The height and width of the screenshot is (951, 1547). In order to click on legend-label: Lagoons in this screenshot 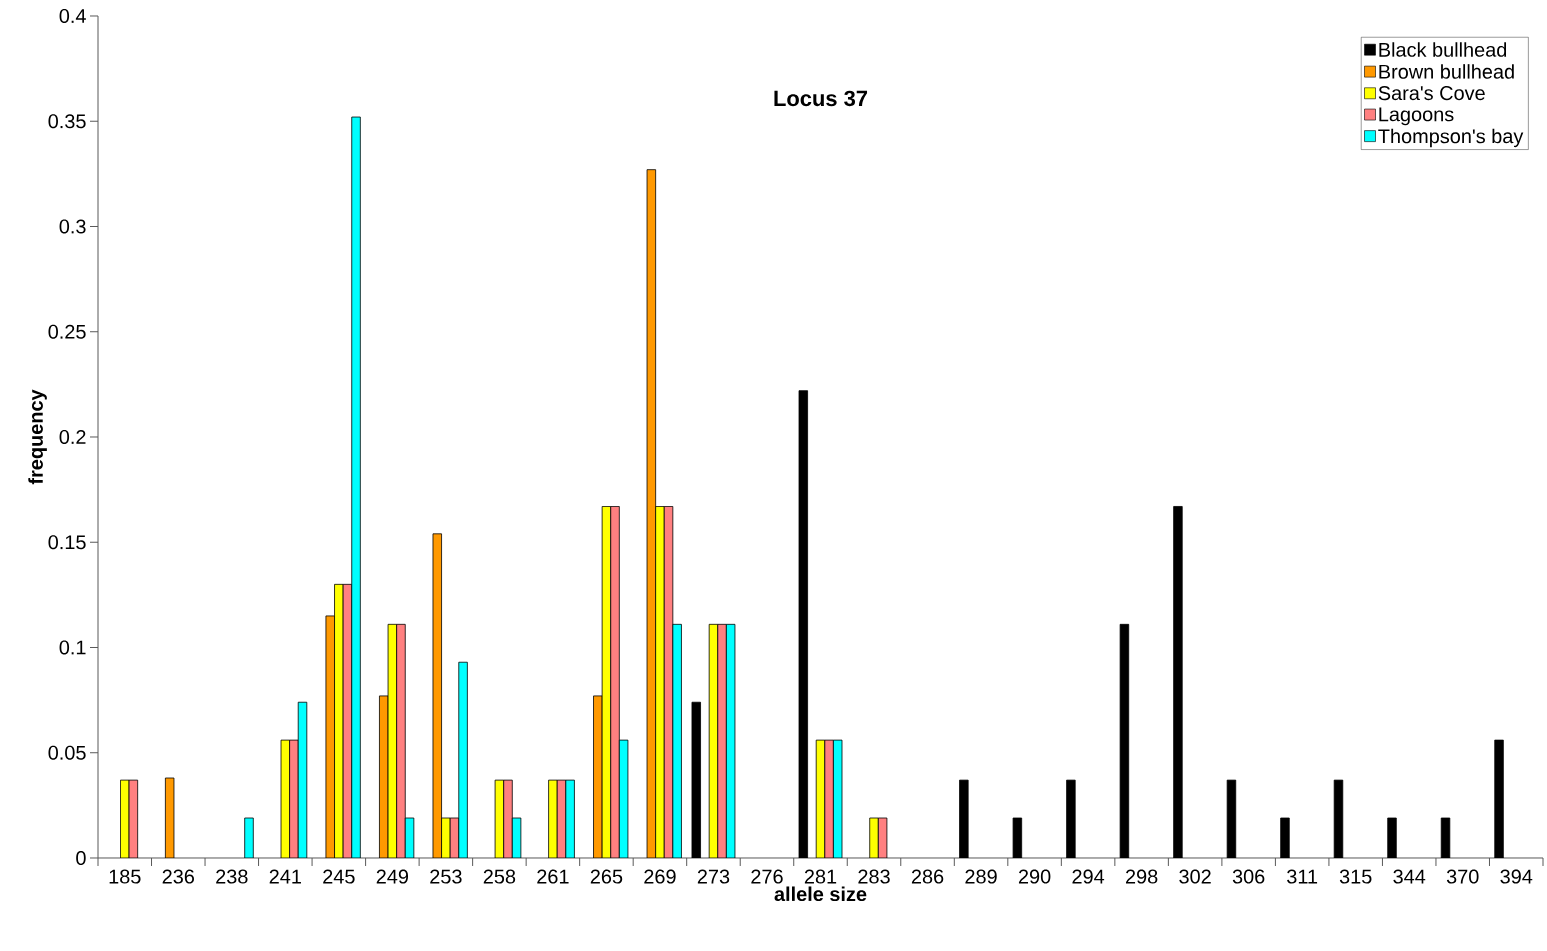, I will do `click(1416, 116)`.